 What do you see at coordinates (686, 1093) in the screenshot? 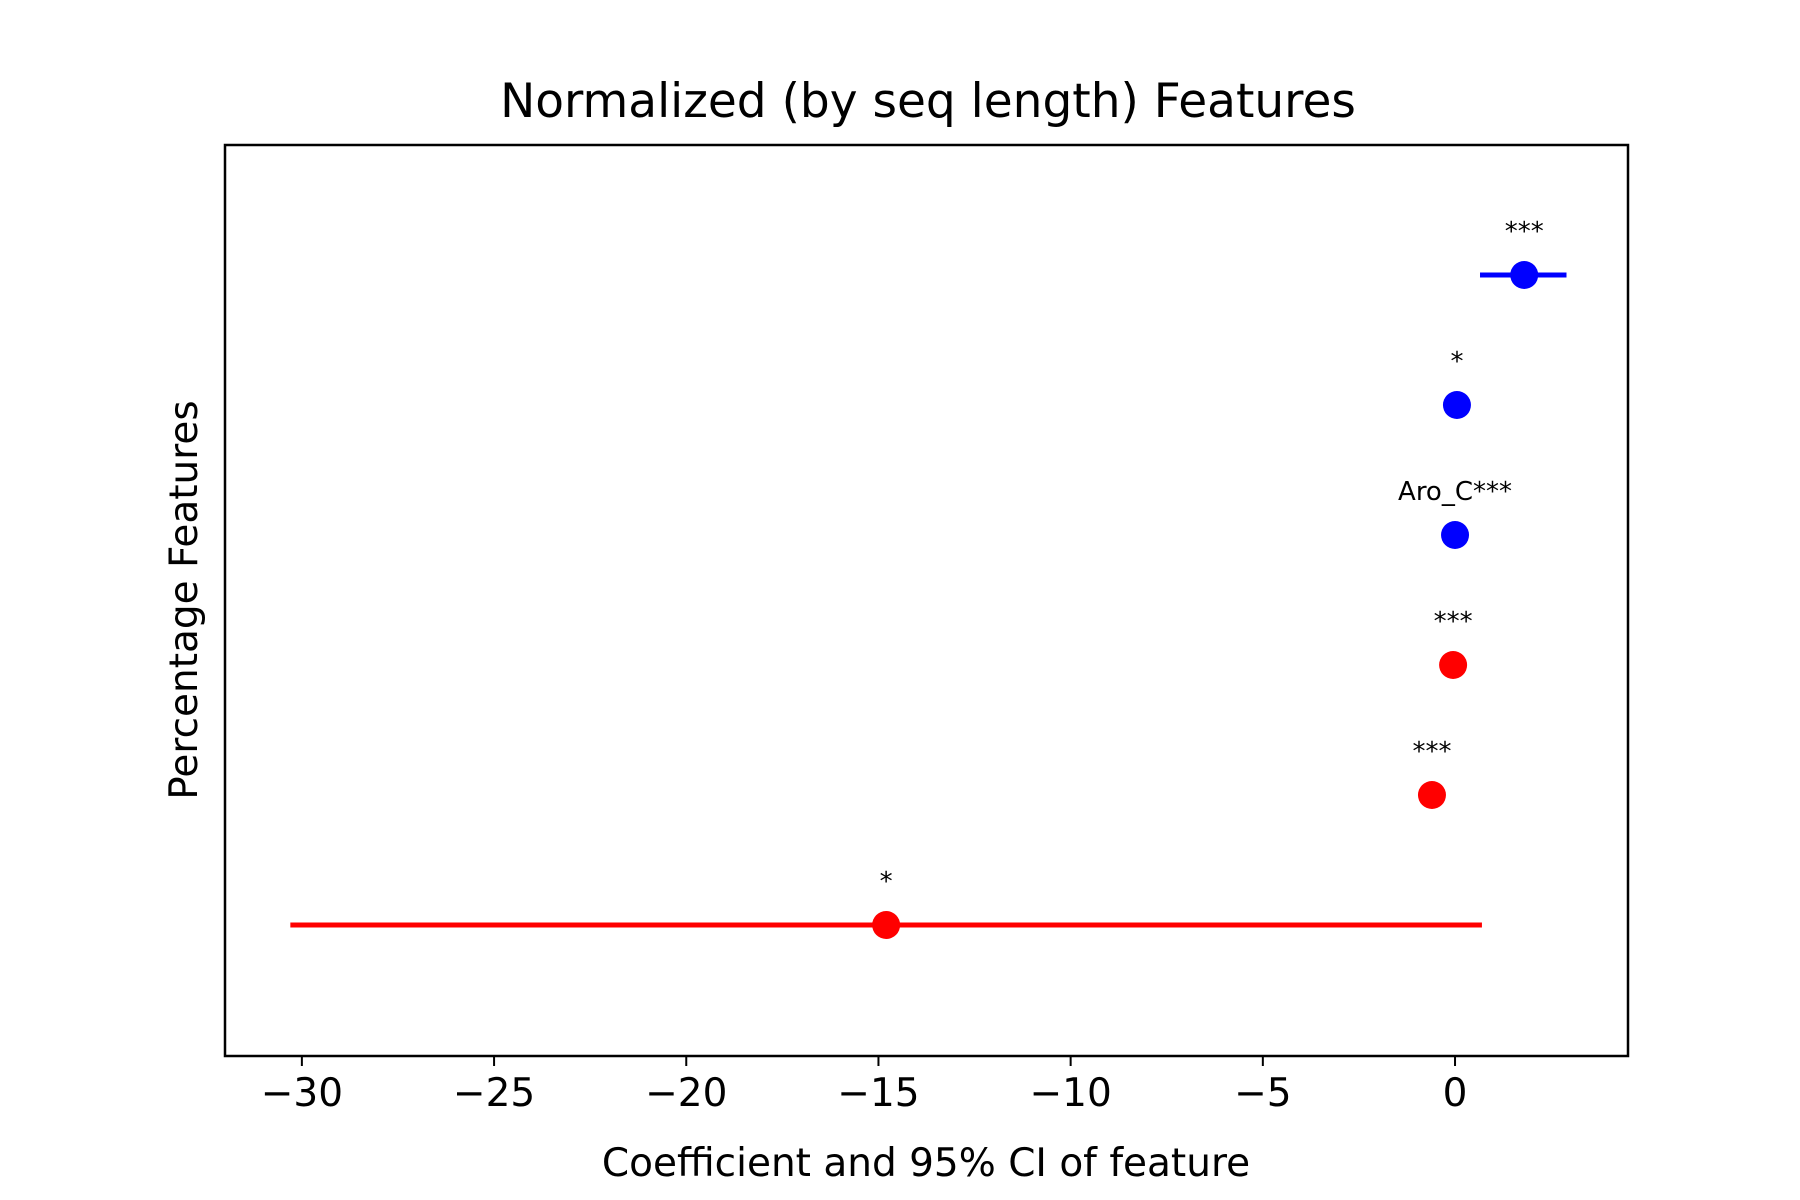
I see `x-tick-label: −20` at bounding box center [686, 1093].